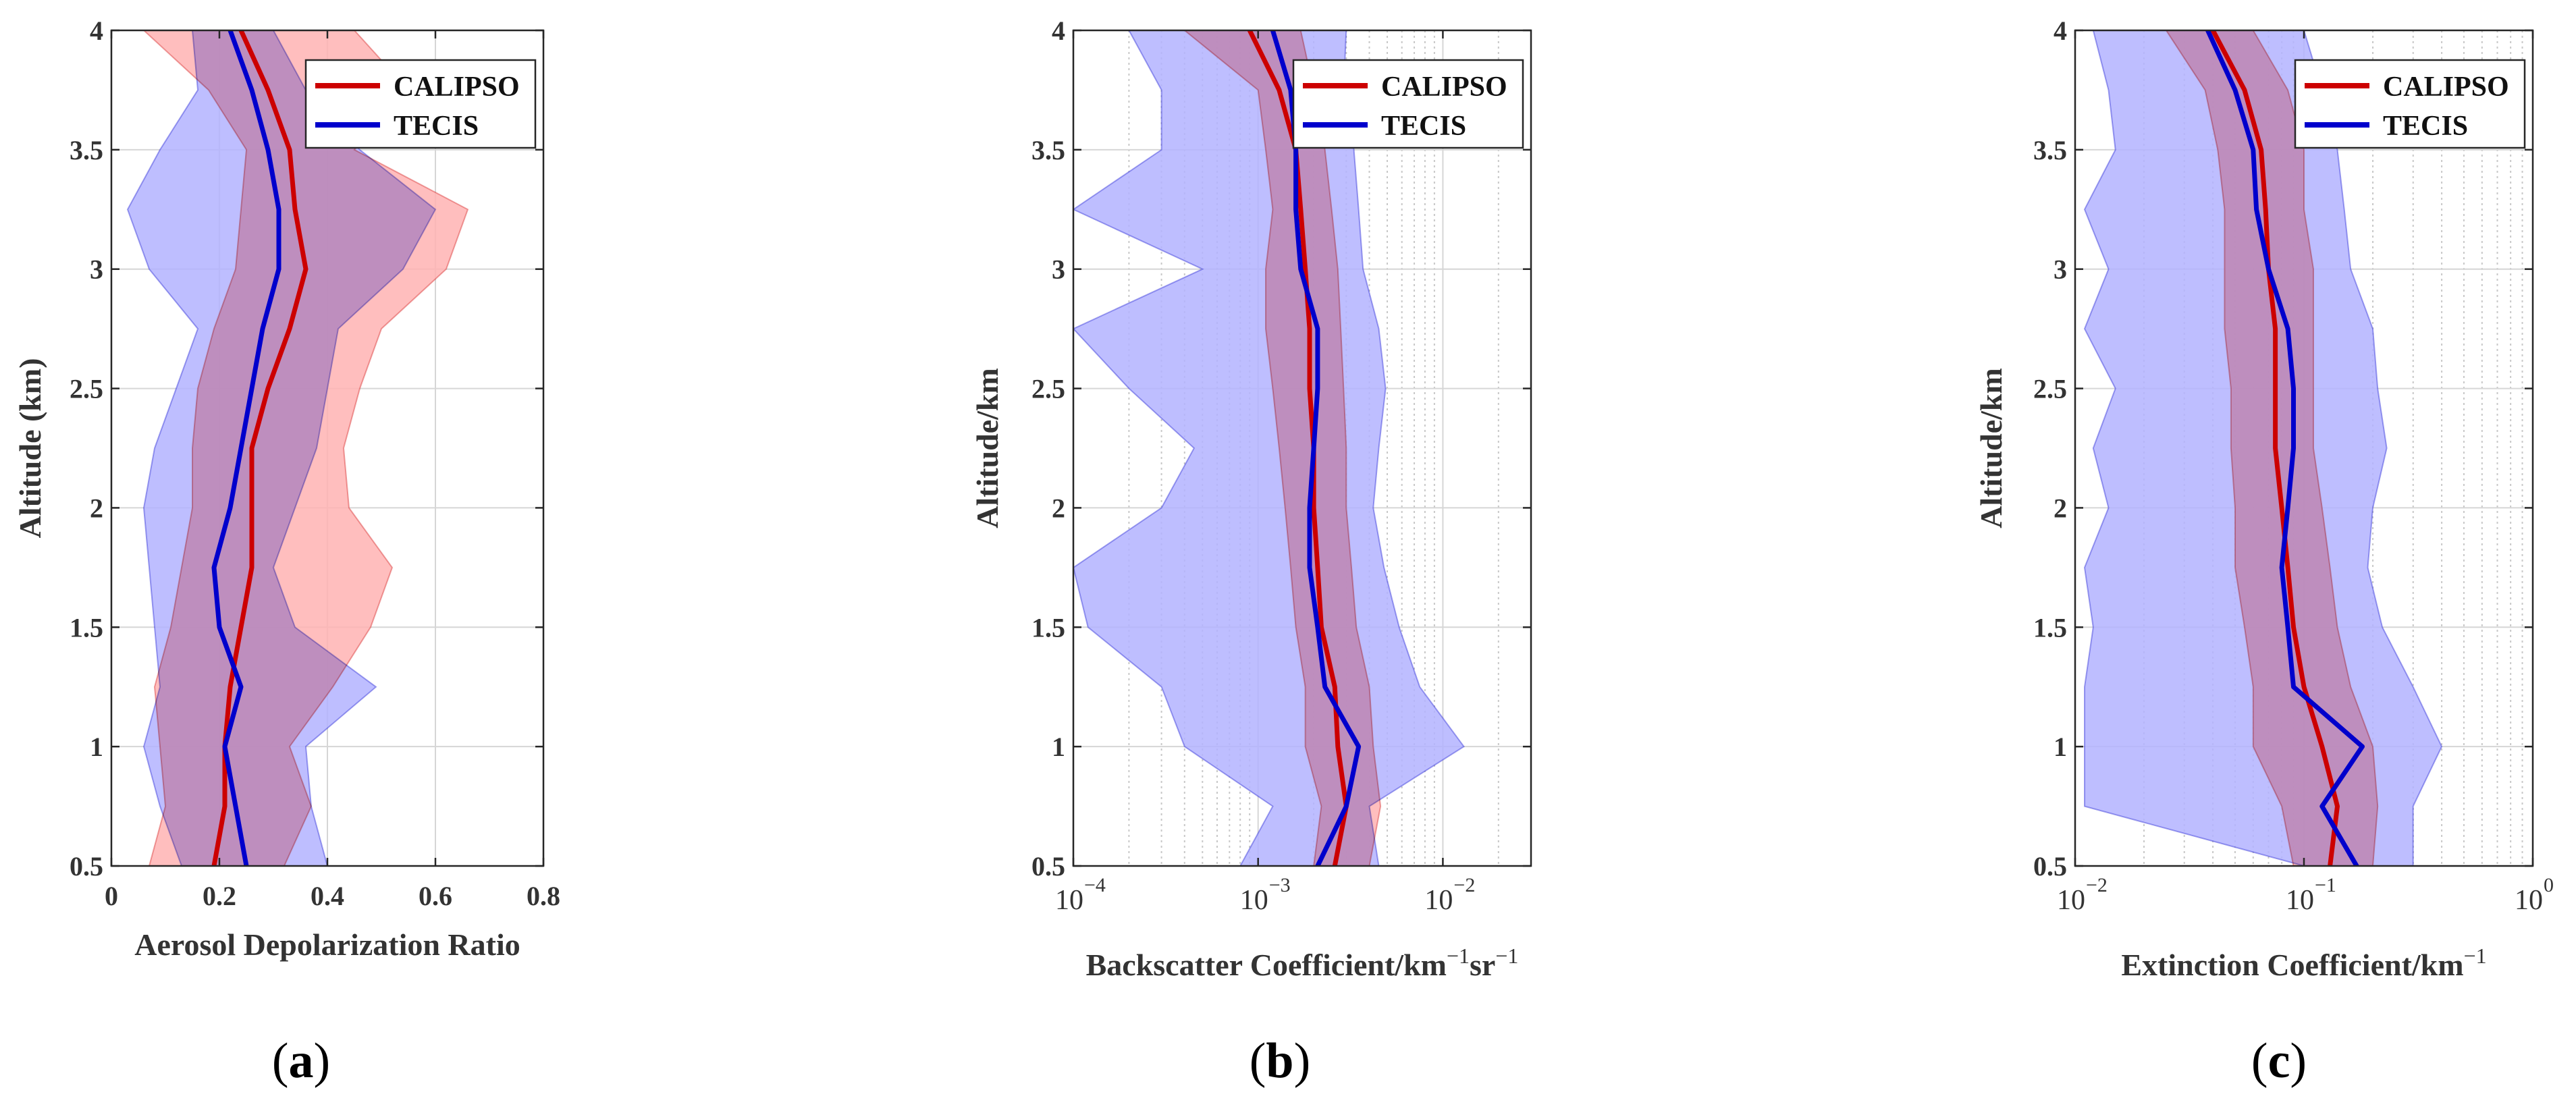 The image size is (2576, 1115). Describe the element at coordinates (30, 448) in the screenshot. I see `y-axis-label: Altitude (km)` at that location.